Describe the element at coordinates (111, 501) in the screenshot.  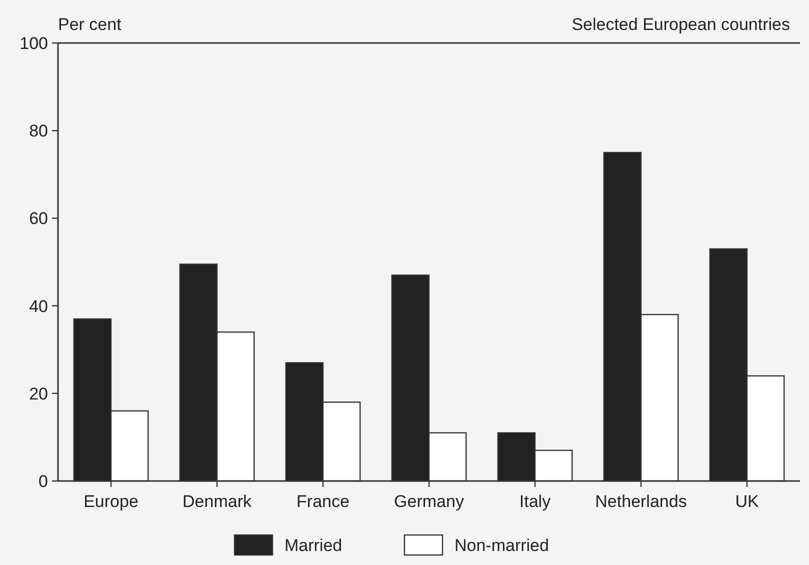
I see `x-tick-label: Europe` at that location.